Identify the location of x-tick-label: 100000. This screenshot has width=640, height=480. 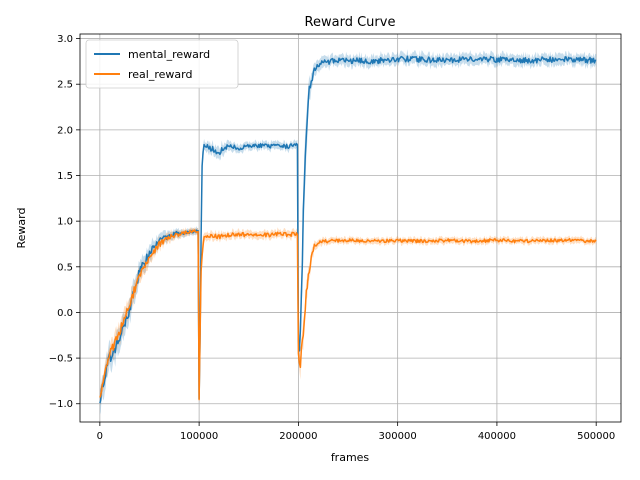
(199, 436).